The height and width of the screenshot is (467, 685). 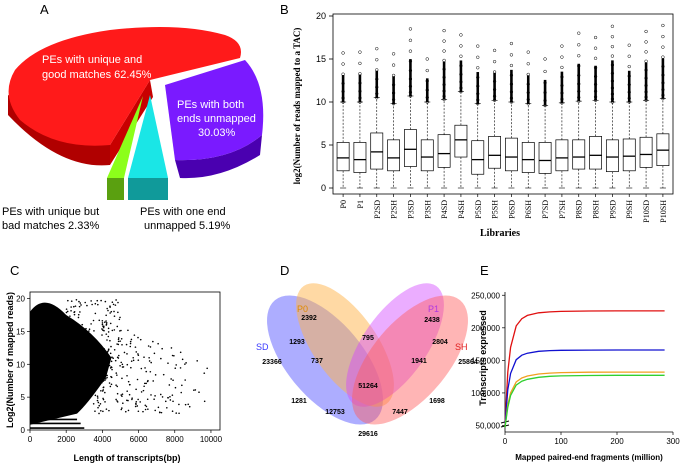 What do you see at coordinates (148, 136) in the screenshot?
I see `pie-slice-one` at bounding box center [148, 136].